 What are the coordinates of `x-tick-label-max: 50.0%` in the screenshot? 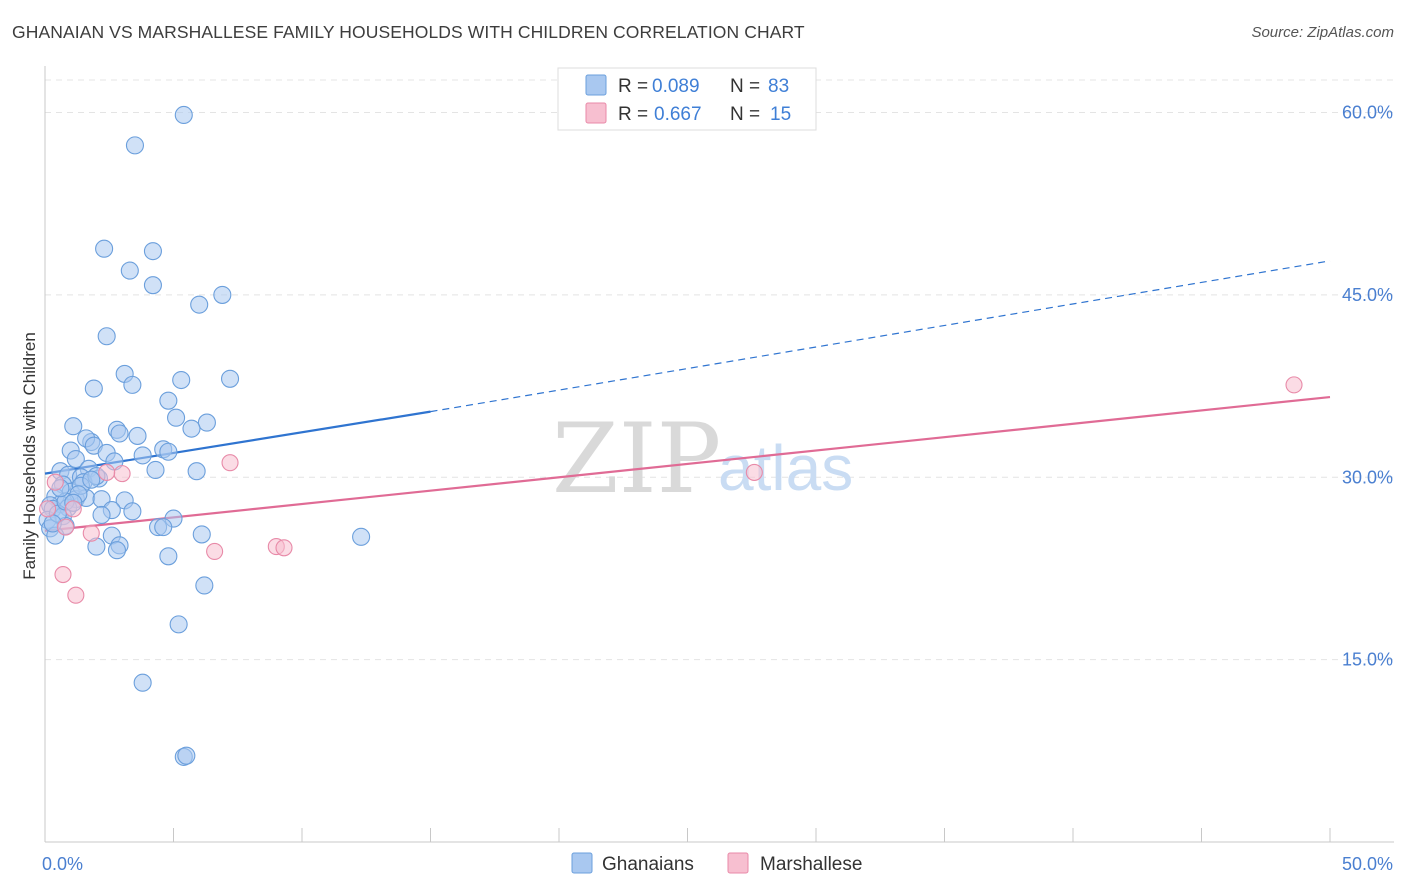 It's located at (1367, 864).